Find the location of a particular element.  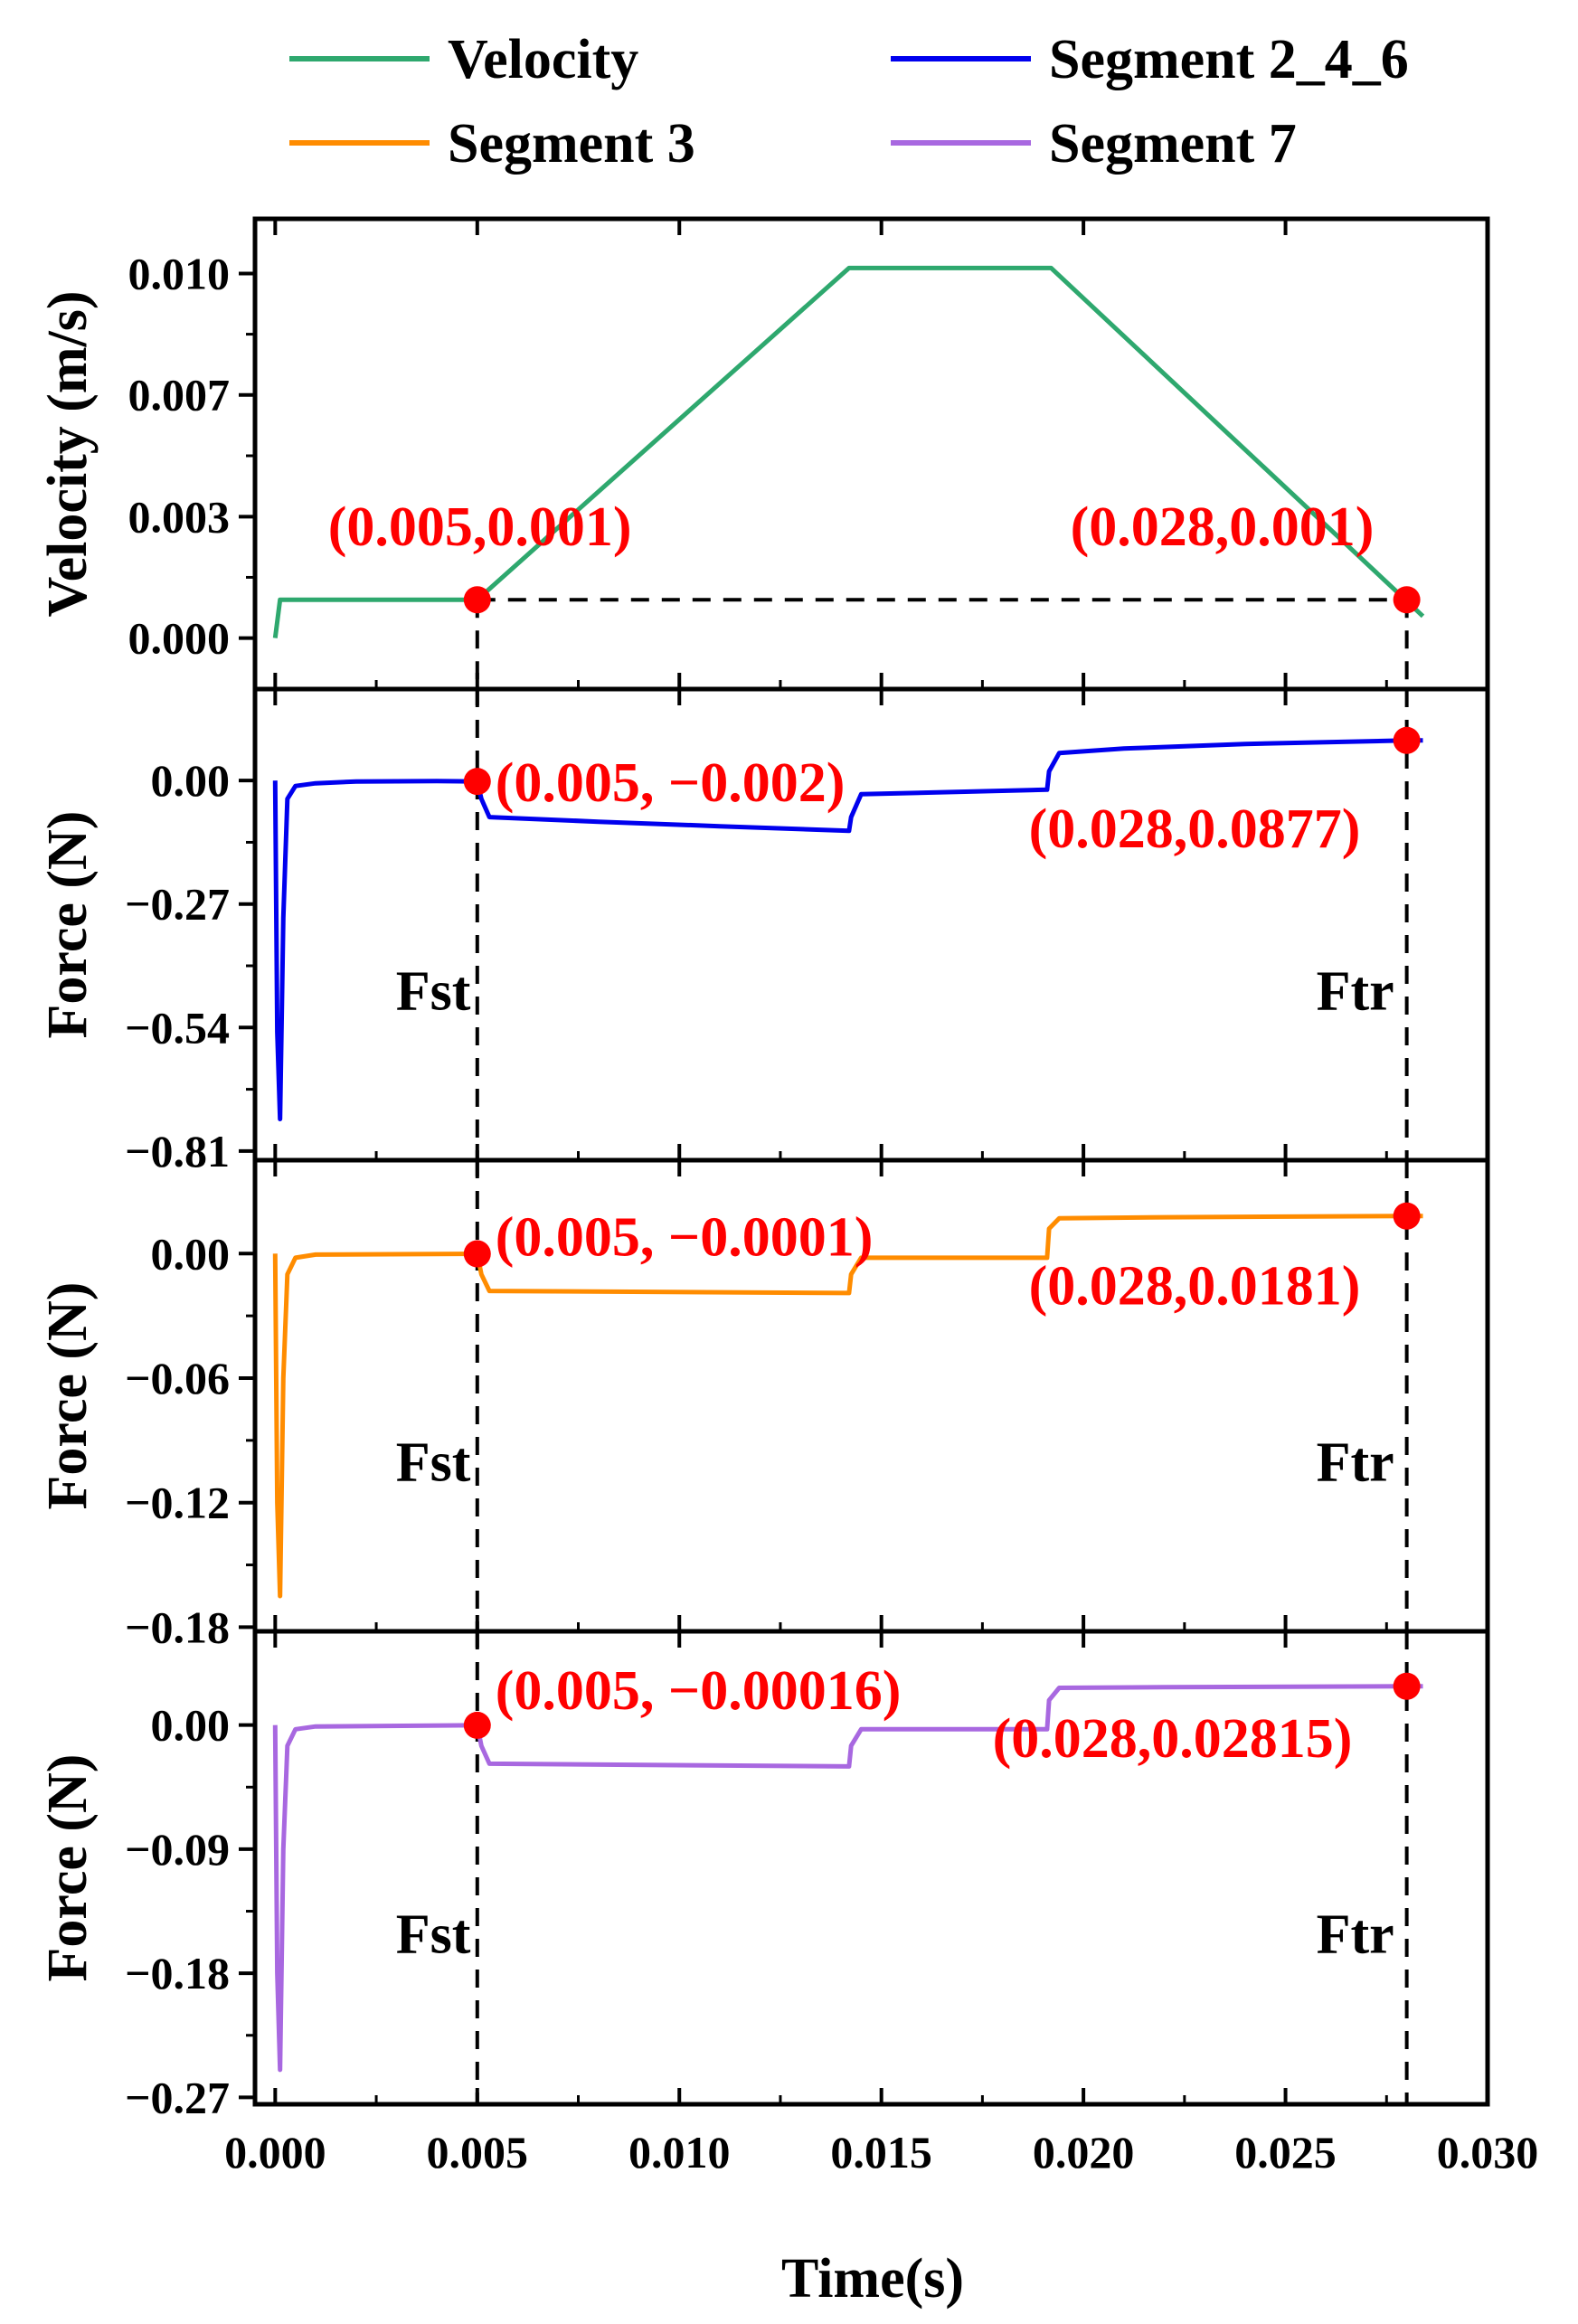

x-tick-label: 0.030 is located at coordinates (1488, 2152).